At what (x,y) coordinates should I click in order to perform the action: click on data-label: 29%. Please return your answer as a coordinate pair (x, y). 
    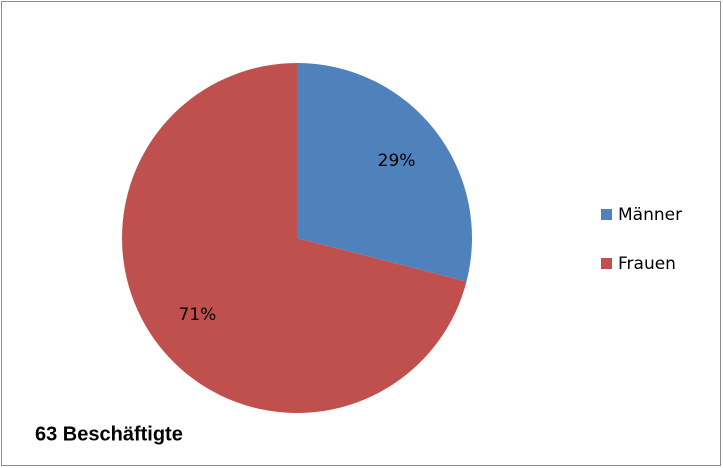
    Looking at the image, I should click on (397, 161).